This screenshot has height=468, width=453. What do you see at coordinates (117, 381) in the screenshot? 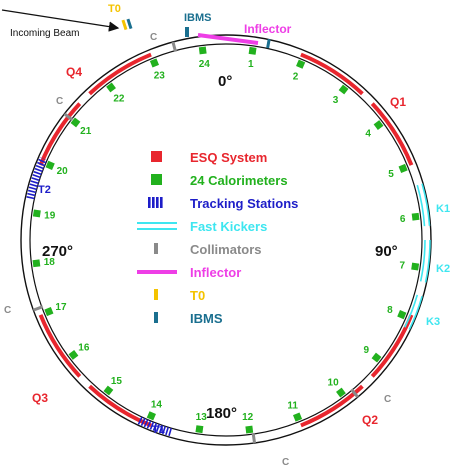
I see `calorimeter-number-15: 15` at bounding box center [117, 381].